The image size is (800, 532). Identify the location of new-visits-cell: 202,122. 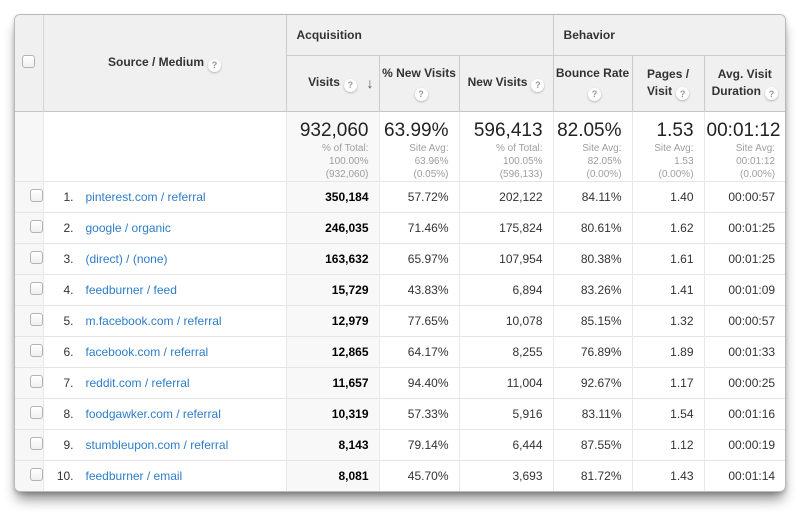
(506, 196).